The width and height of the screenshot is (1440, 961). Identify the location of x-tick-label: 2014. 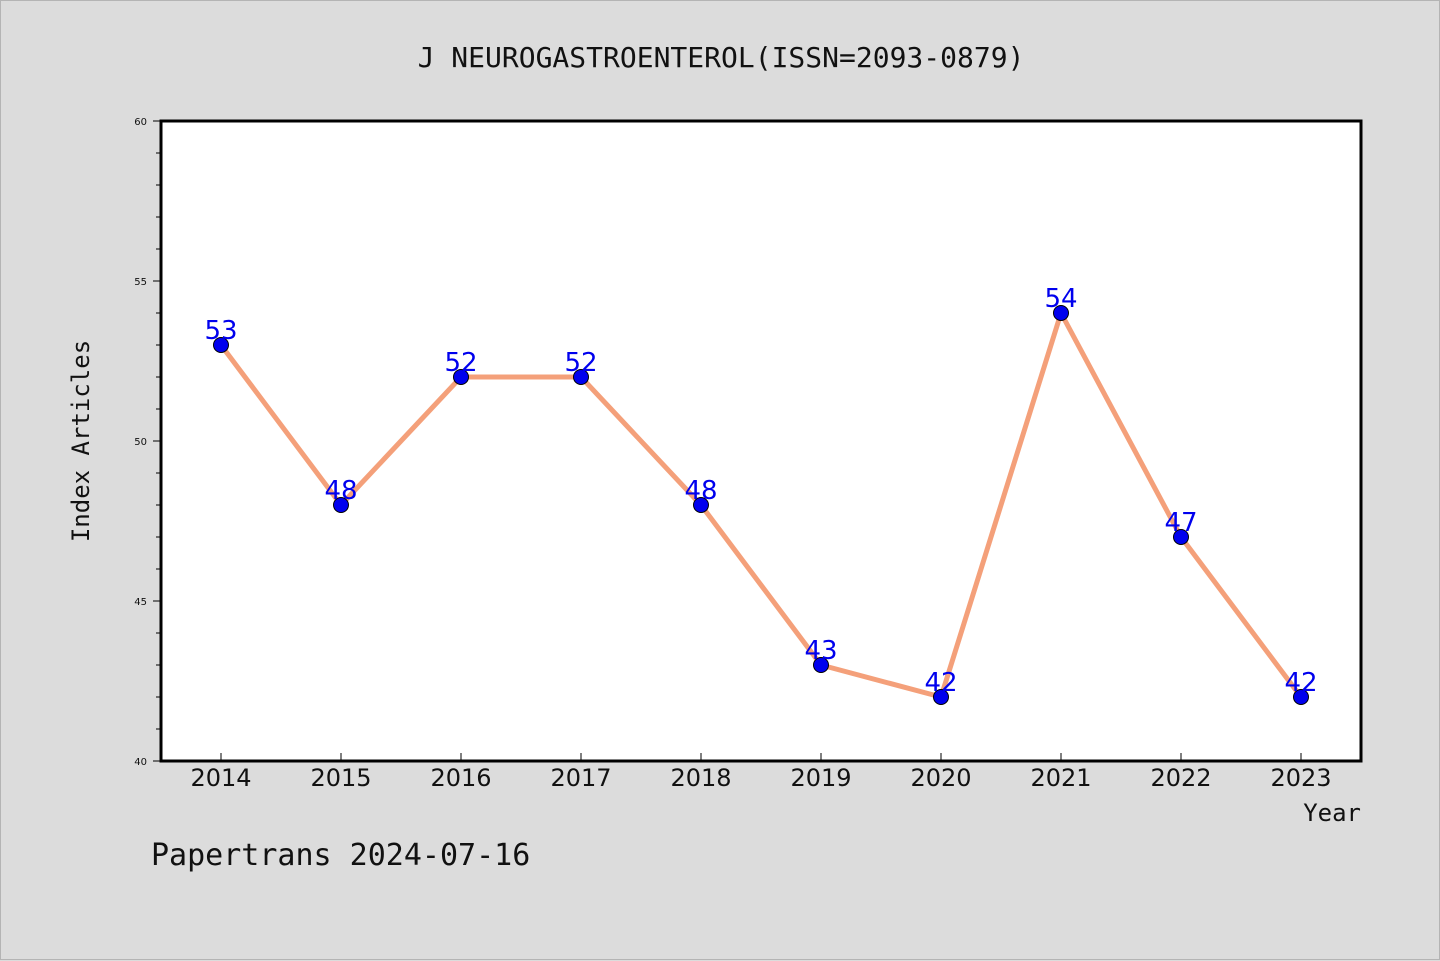
(220, 778).